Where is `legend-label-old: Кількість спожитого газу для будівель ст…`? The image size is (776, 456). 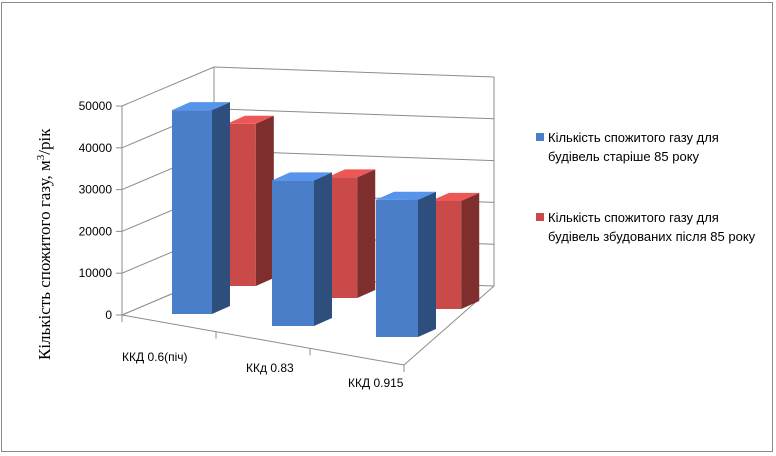 legend-label-old: Кількість спожитого газу для будівель ст… is located at coordinates (633, 147).